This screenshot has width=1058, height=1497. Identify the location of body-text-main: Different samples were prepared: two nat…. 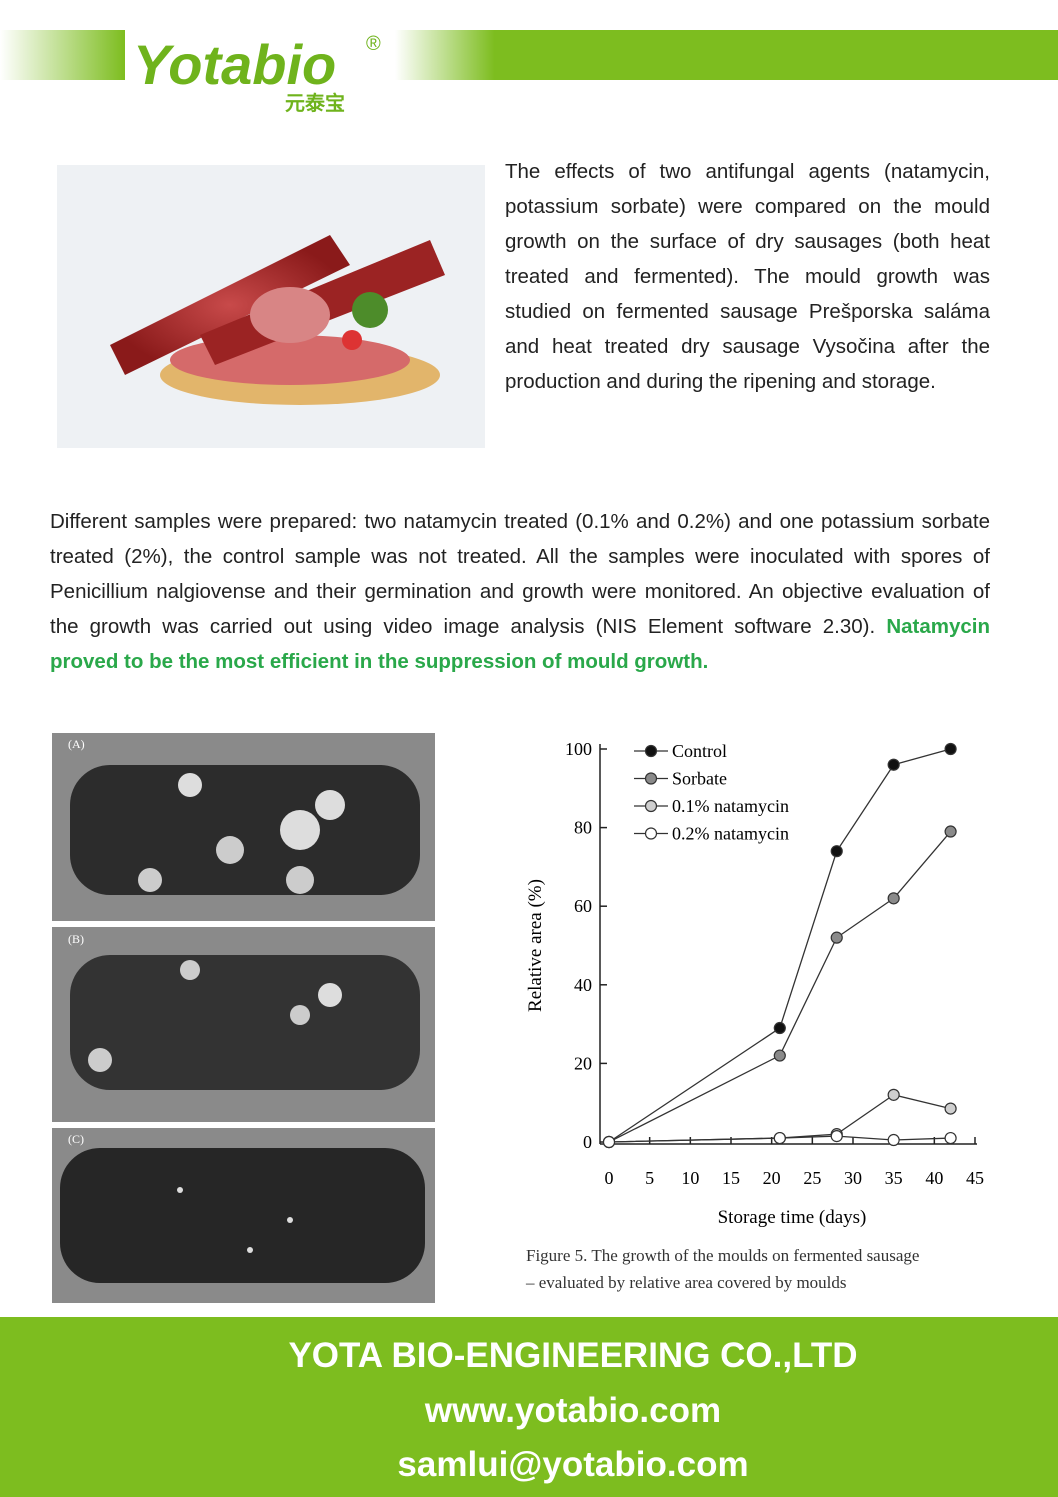
(520, 574).